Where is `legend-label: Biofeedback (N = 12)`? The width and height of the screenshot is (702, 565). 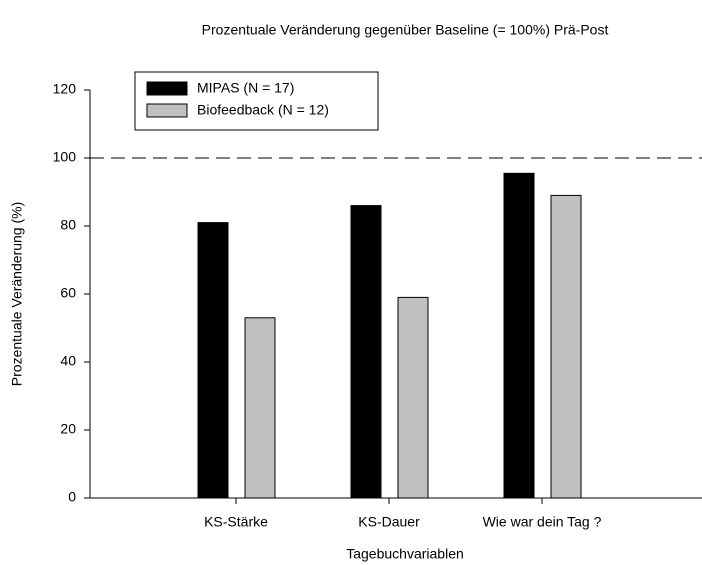 legend-label: Biofeedback (N = 12) is located at coordinates (263, 110).